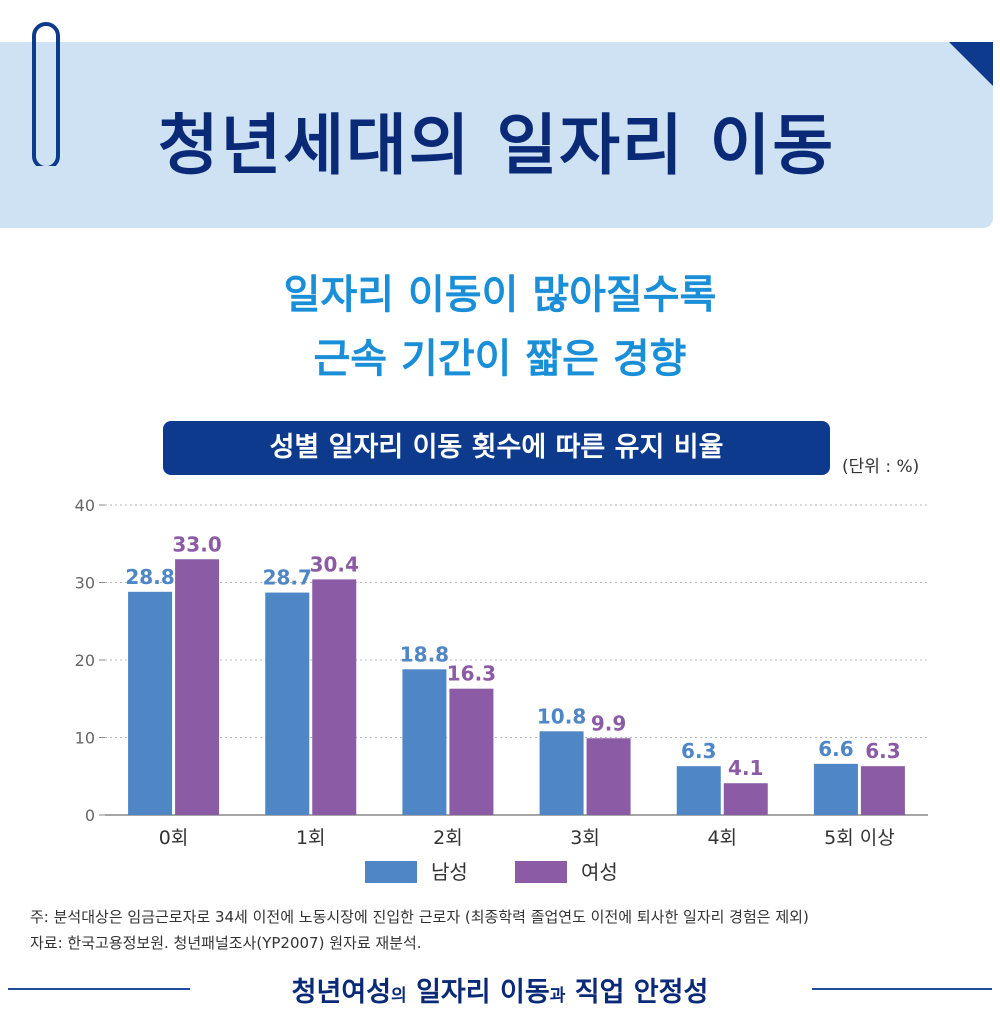 This screenshot has width=1000, height=1009. Describe the element at coordinates (196, 544) in the screenshot. I see `data-label-female: 33.0` at that location.